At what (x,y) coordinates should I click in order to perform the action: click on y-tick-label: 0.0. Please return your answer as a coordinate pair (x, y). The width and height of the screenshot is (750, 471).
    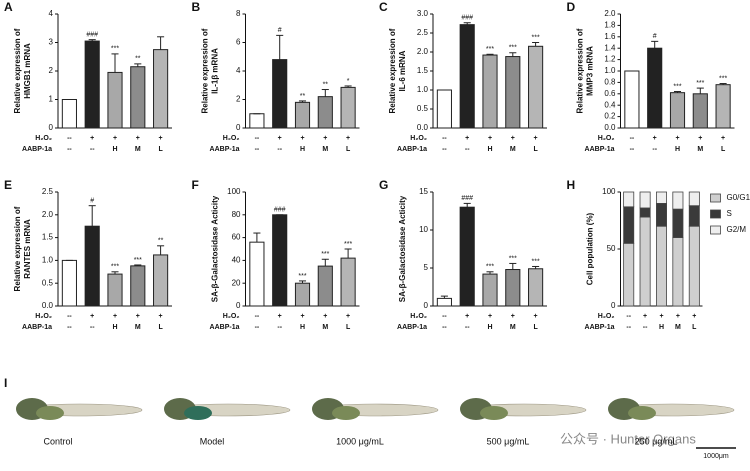
    Looking at the image, I should click on (48, 305).